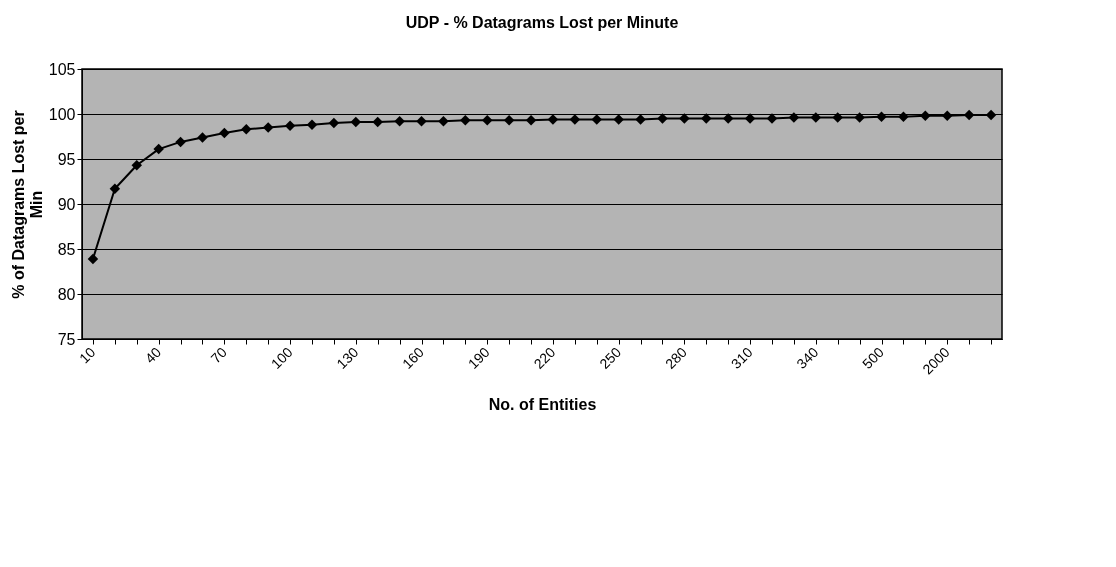 This screenshot has height=567, width=1116. I want to click on chart-title: UDP - % Datagrams Lost per Minute, so click(542, 22).